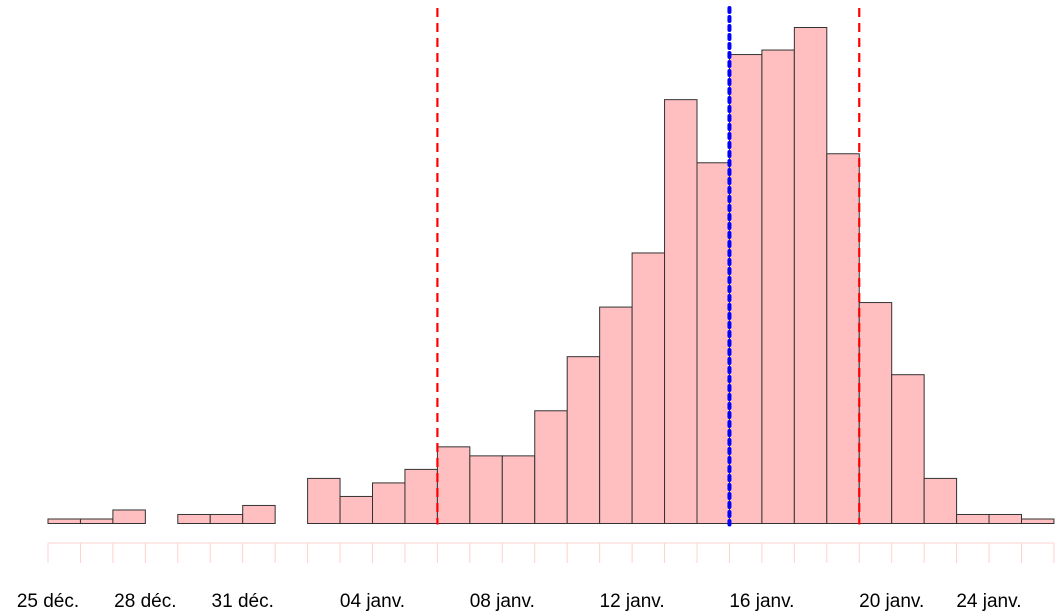 The image size is (1056, 614). I want to click on x-tick-label: 08 janv., so click(502, 601).